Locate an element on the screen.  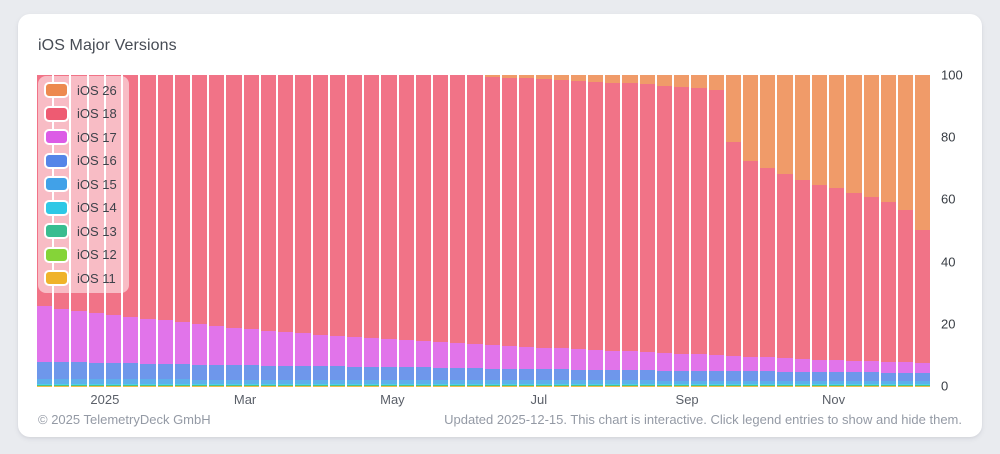
legend-item-ios-17: iOS 17 is located at coordinates (80, 137).